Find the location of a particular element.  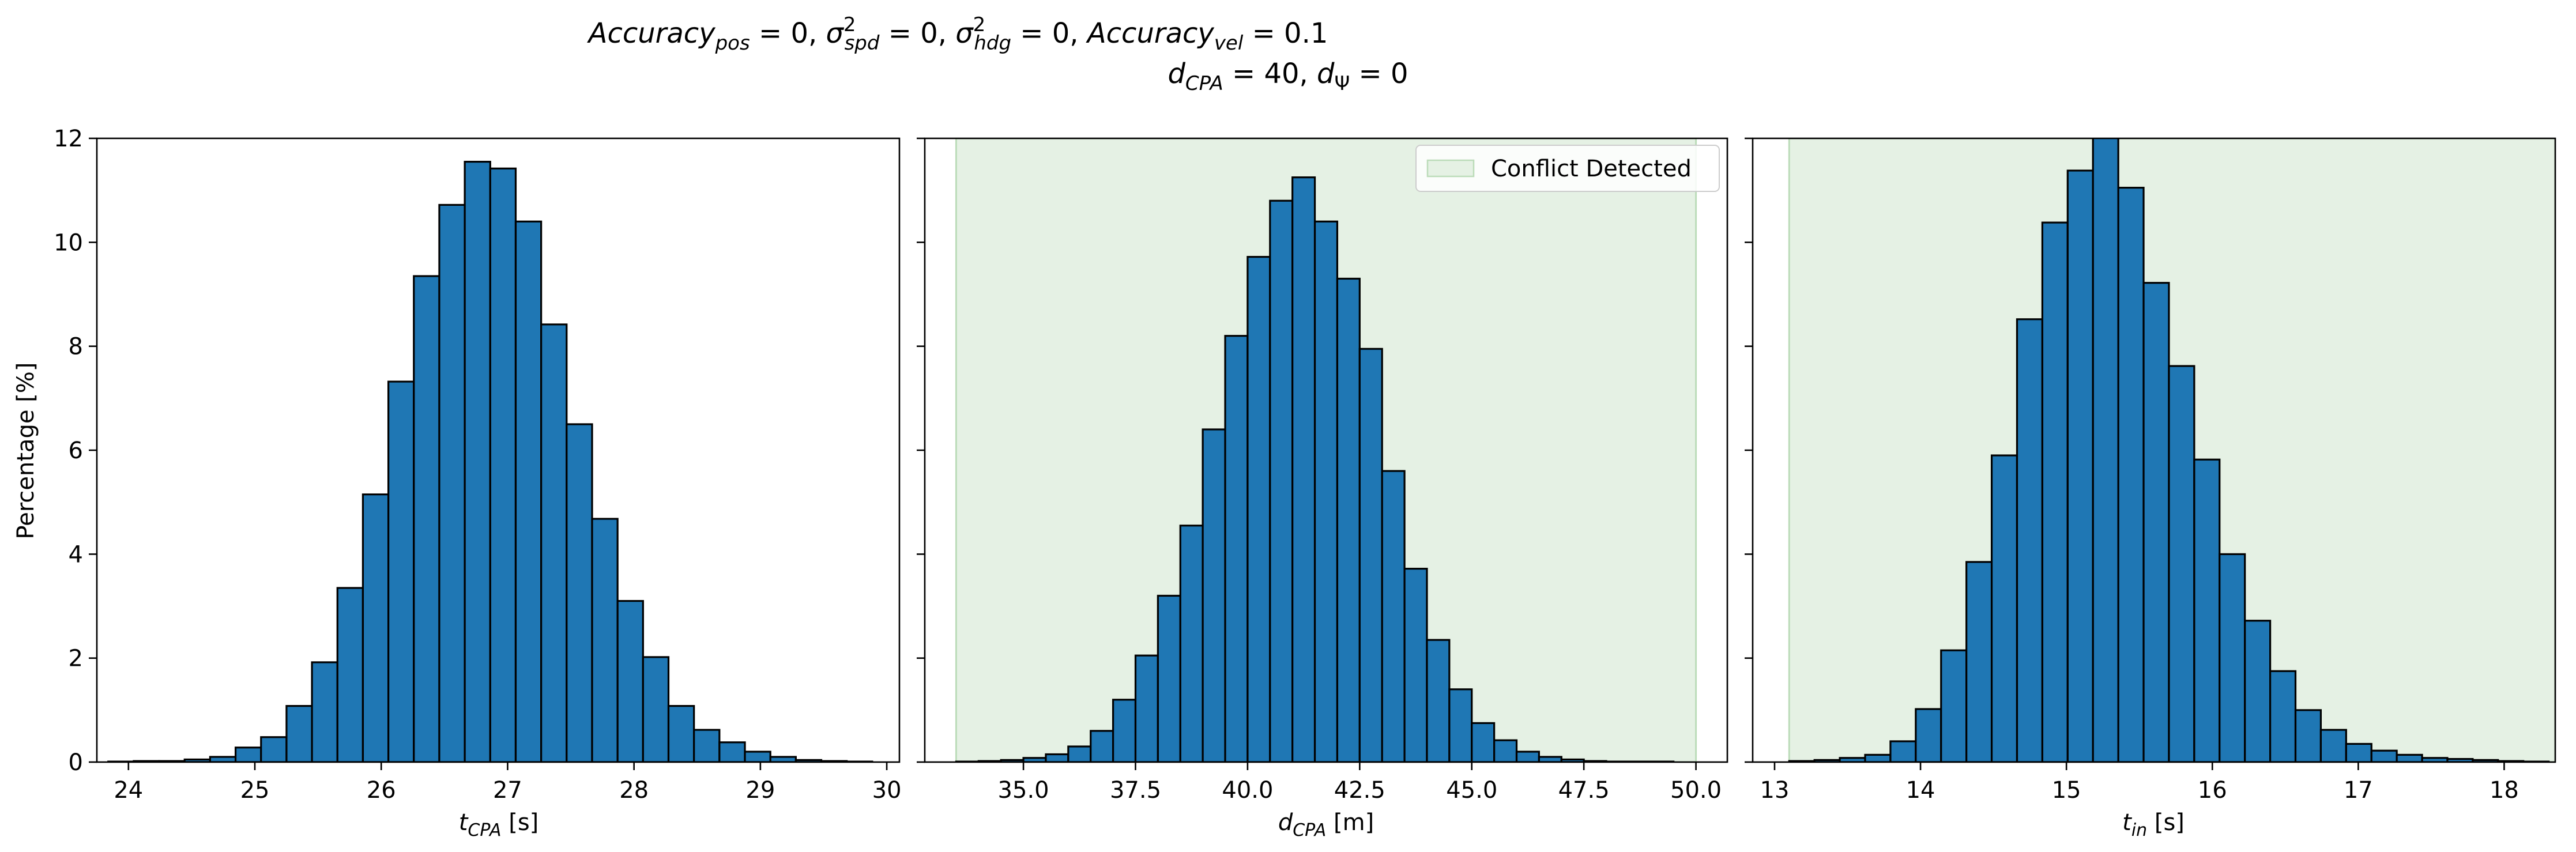

tcpa-x-tick-label: 29 is located at coordinates (760, 790).